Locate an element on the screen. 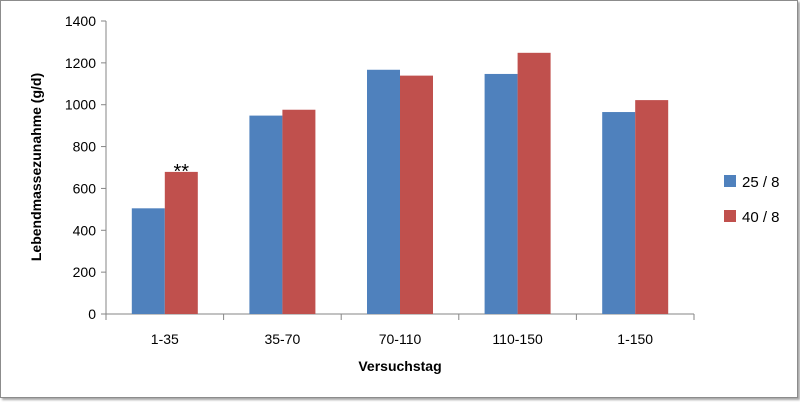 The image size is (800, 402). y-ticks: 0 200 400 600 800 1000 1200 1400 is located at coordinates (85, 167).